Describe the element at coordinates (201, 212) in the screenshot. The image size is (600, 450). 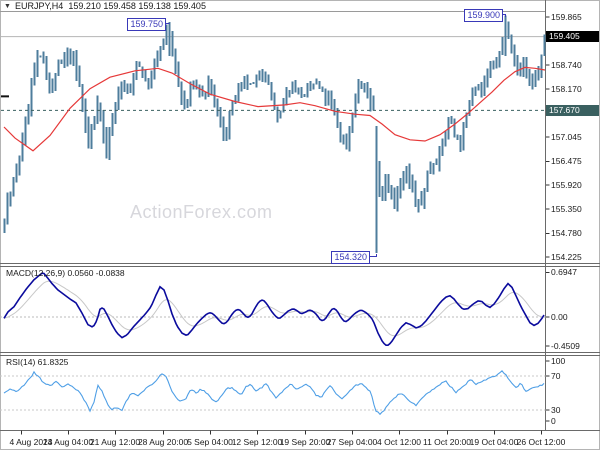
I see `watermark: ActionForex.com` at that location.